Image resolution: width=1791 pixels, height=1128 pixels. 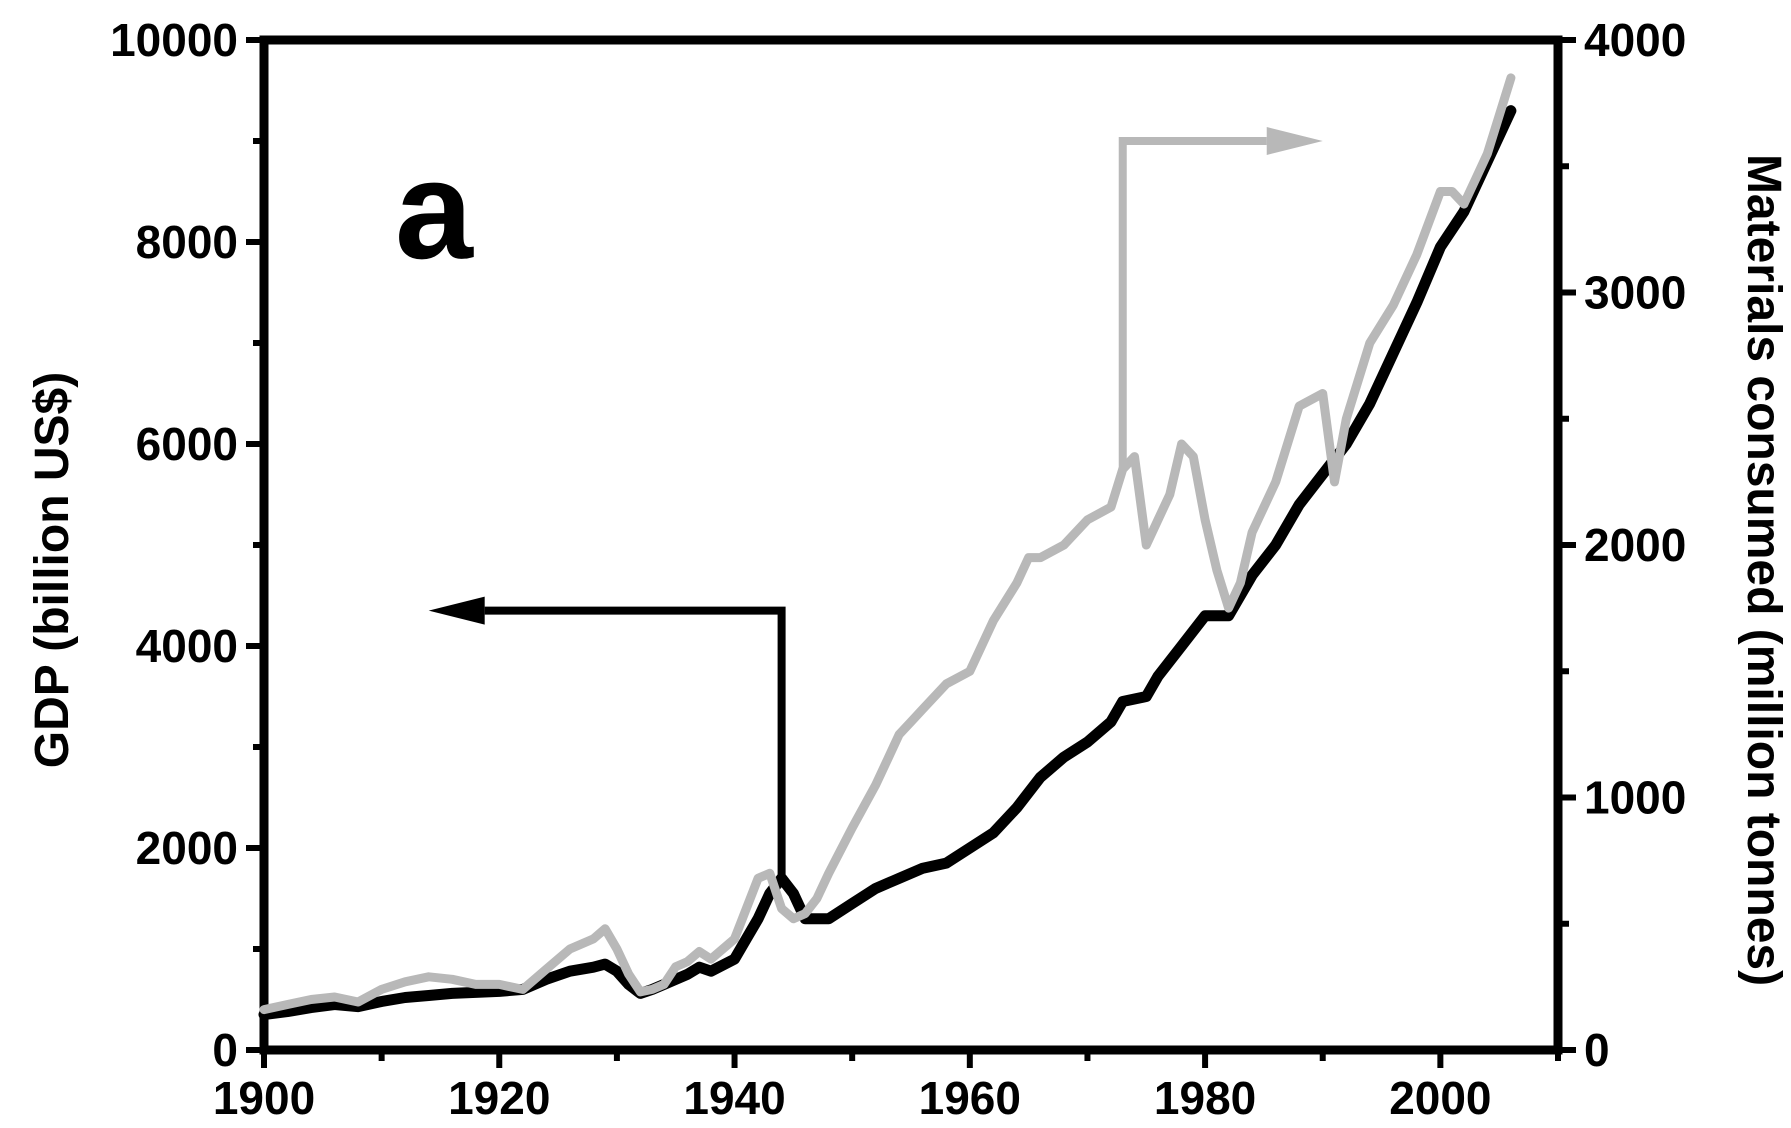 What do you see at coordinates (52, 570) in the screenshot?
I see `y-axis-left-title: GDP (billion US$)` at bounding box center [52, 570].